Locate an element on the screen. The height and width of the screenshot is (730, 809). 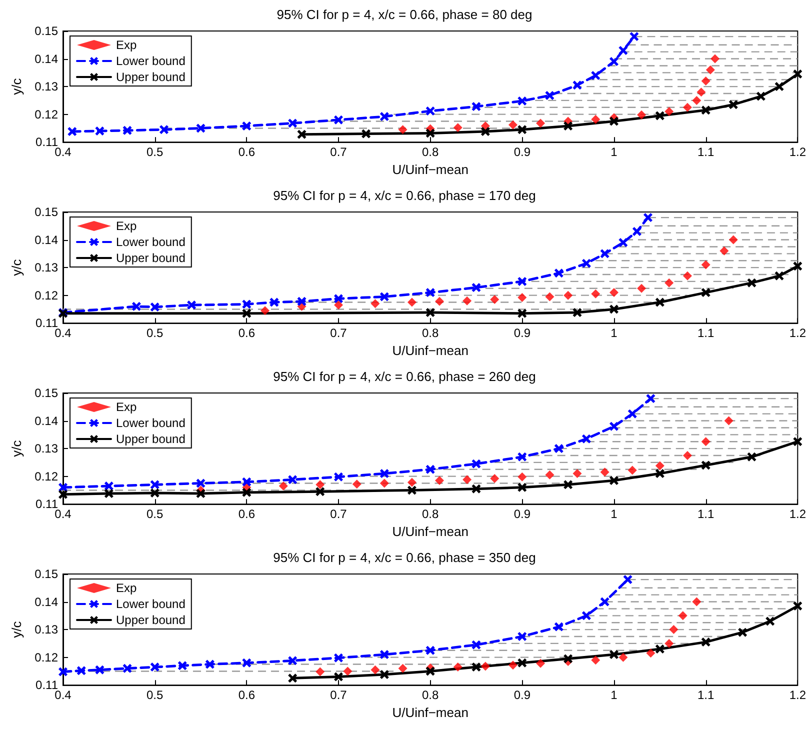
y-axis-title: y/c is located at coordinates (16, 86).